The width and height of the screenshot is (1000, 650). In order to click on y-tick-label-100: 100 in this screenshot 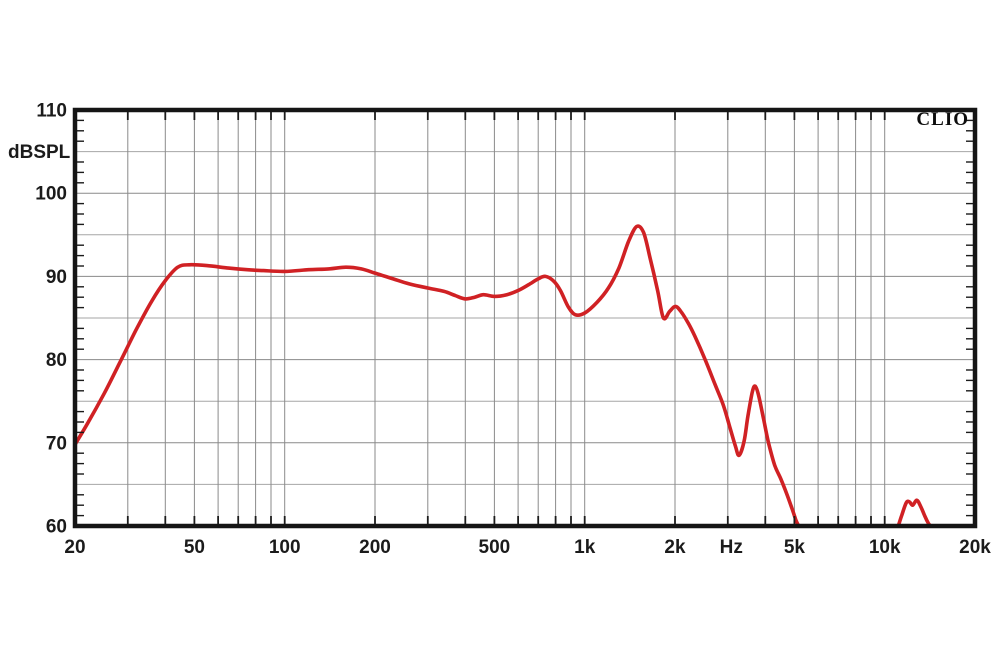, I will do `click(51, 194)`.